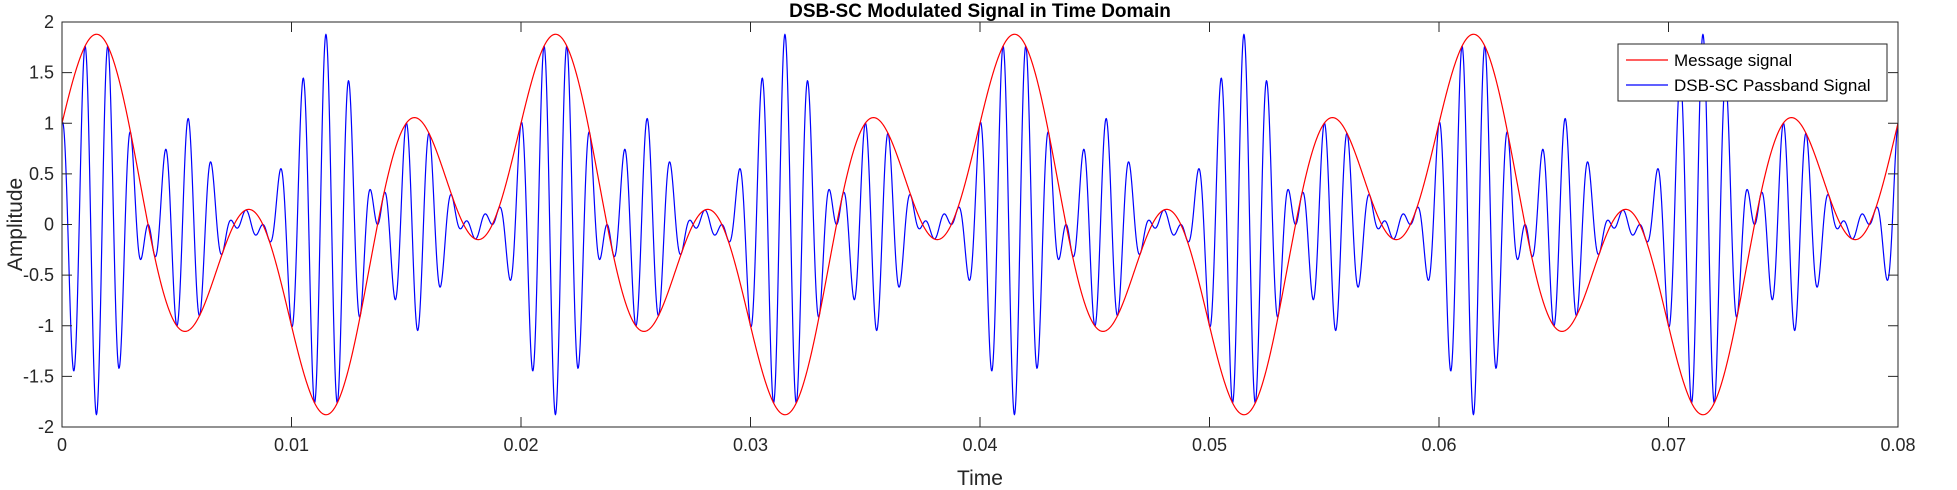  What do you see at coordinates (41, 174) in the screenshot?
I see `y-tick-label: 0.5` at bounding box center [41, 174].